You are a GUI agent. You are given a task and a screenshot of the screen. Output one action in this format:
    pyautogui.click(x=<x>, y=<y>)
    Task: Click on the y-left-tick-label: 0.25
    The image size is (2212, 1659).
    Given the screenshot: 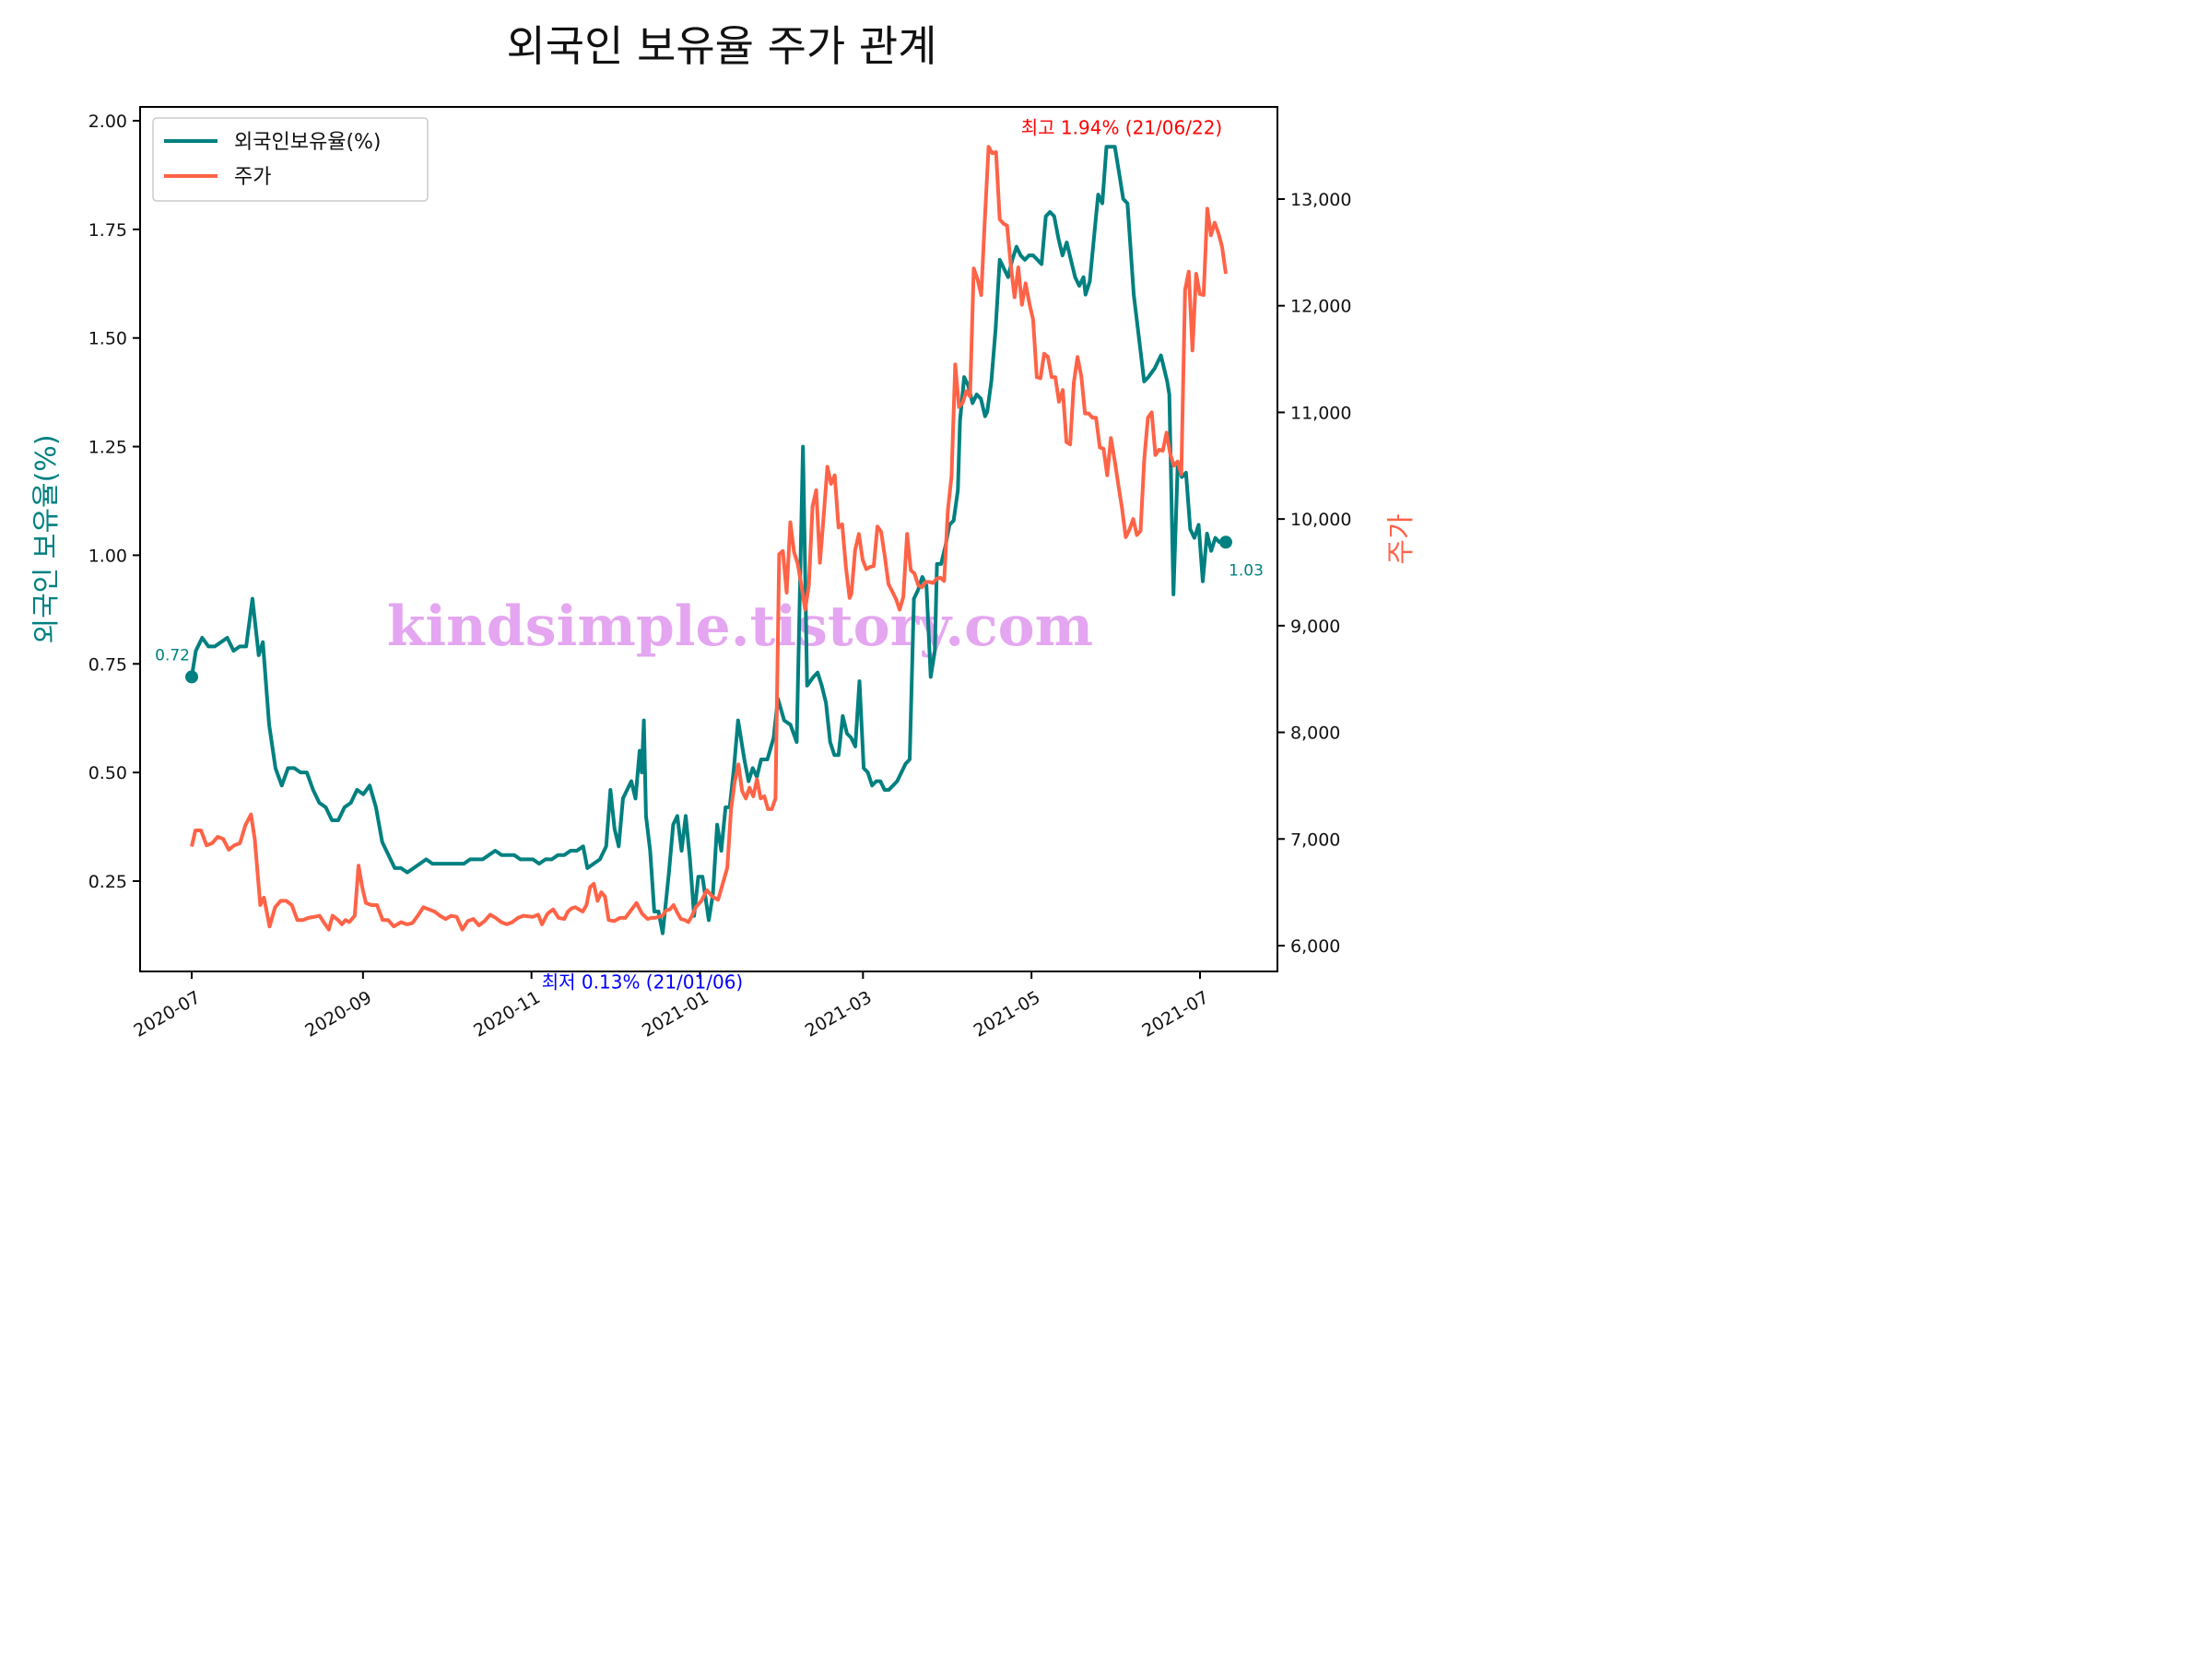 What is the action you would take?
    pyautogui.click(x=107, y=882)
    